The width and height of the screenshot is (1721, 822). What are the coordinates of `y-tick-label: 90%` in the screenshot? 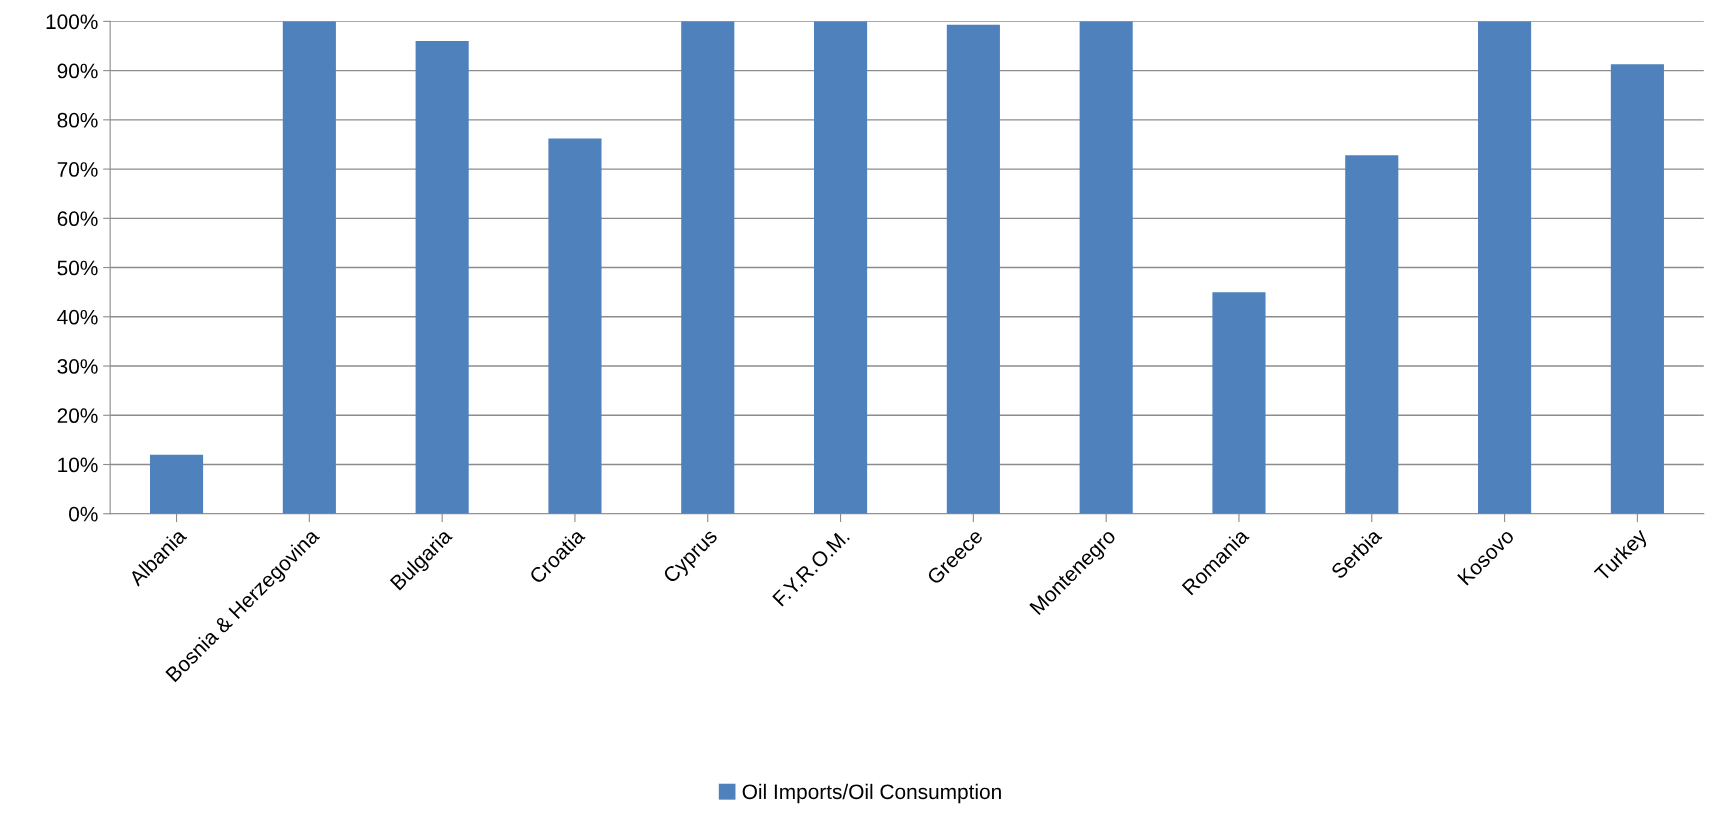 It's located at (77, 71).